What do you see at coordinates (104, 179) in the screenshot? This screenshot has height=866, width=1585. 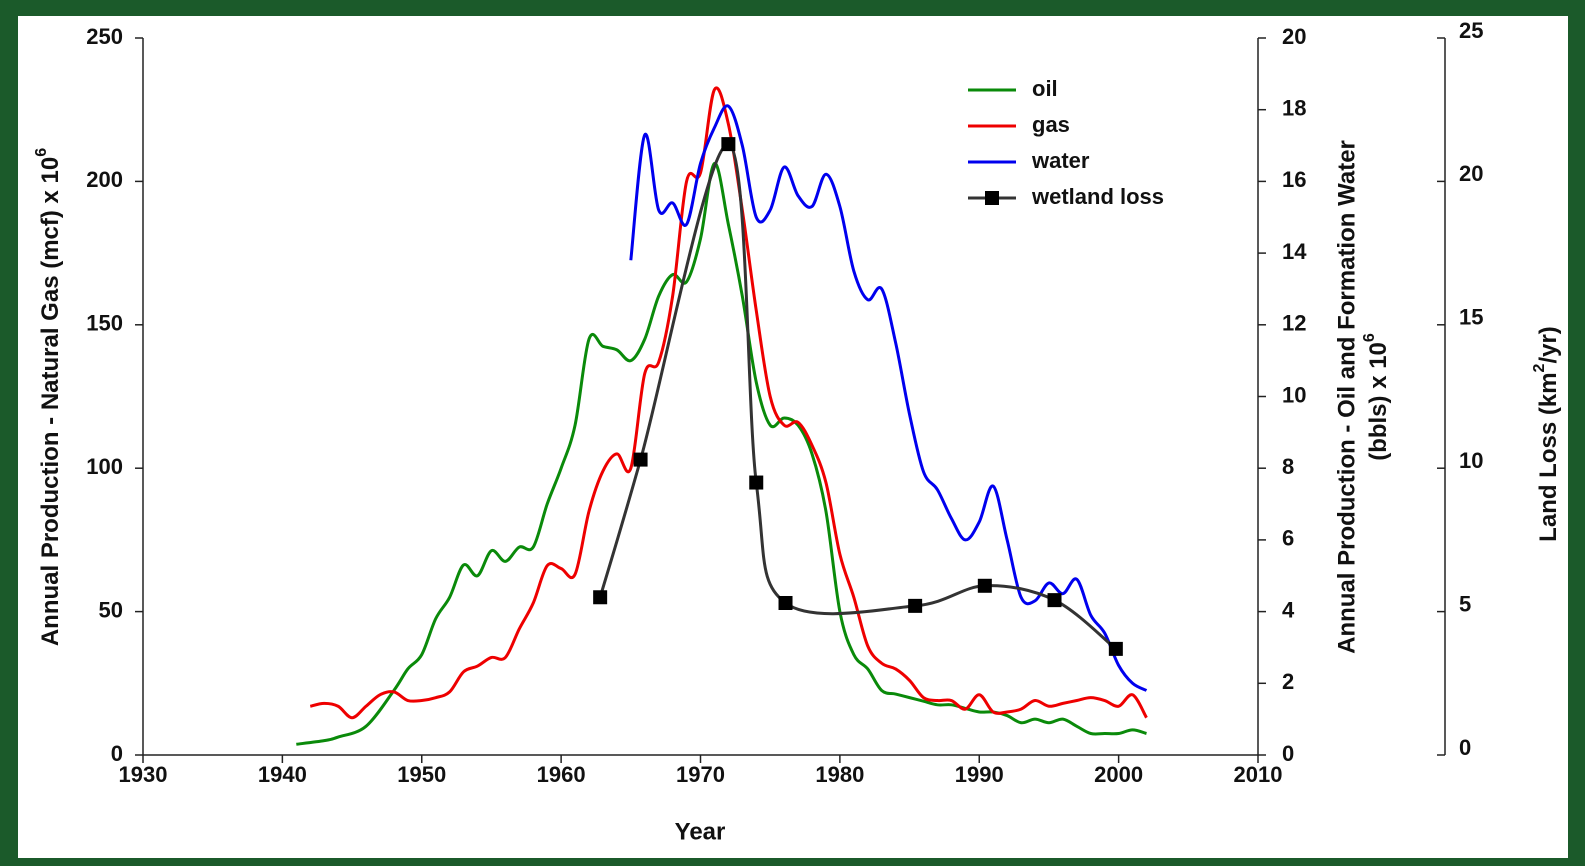 I see `y-tick-label: 200` at bounding box center [104, 179].